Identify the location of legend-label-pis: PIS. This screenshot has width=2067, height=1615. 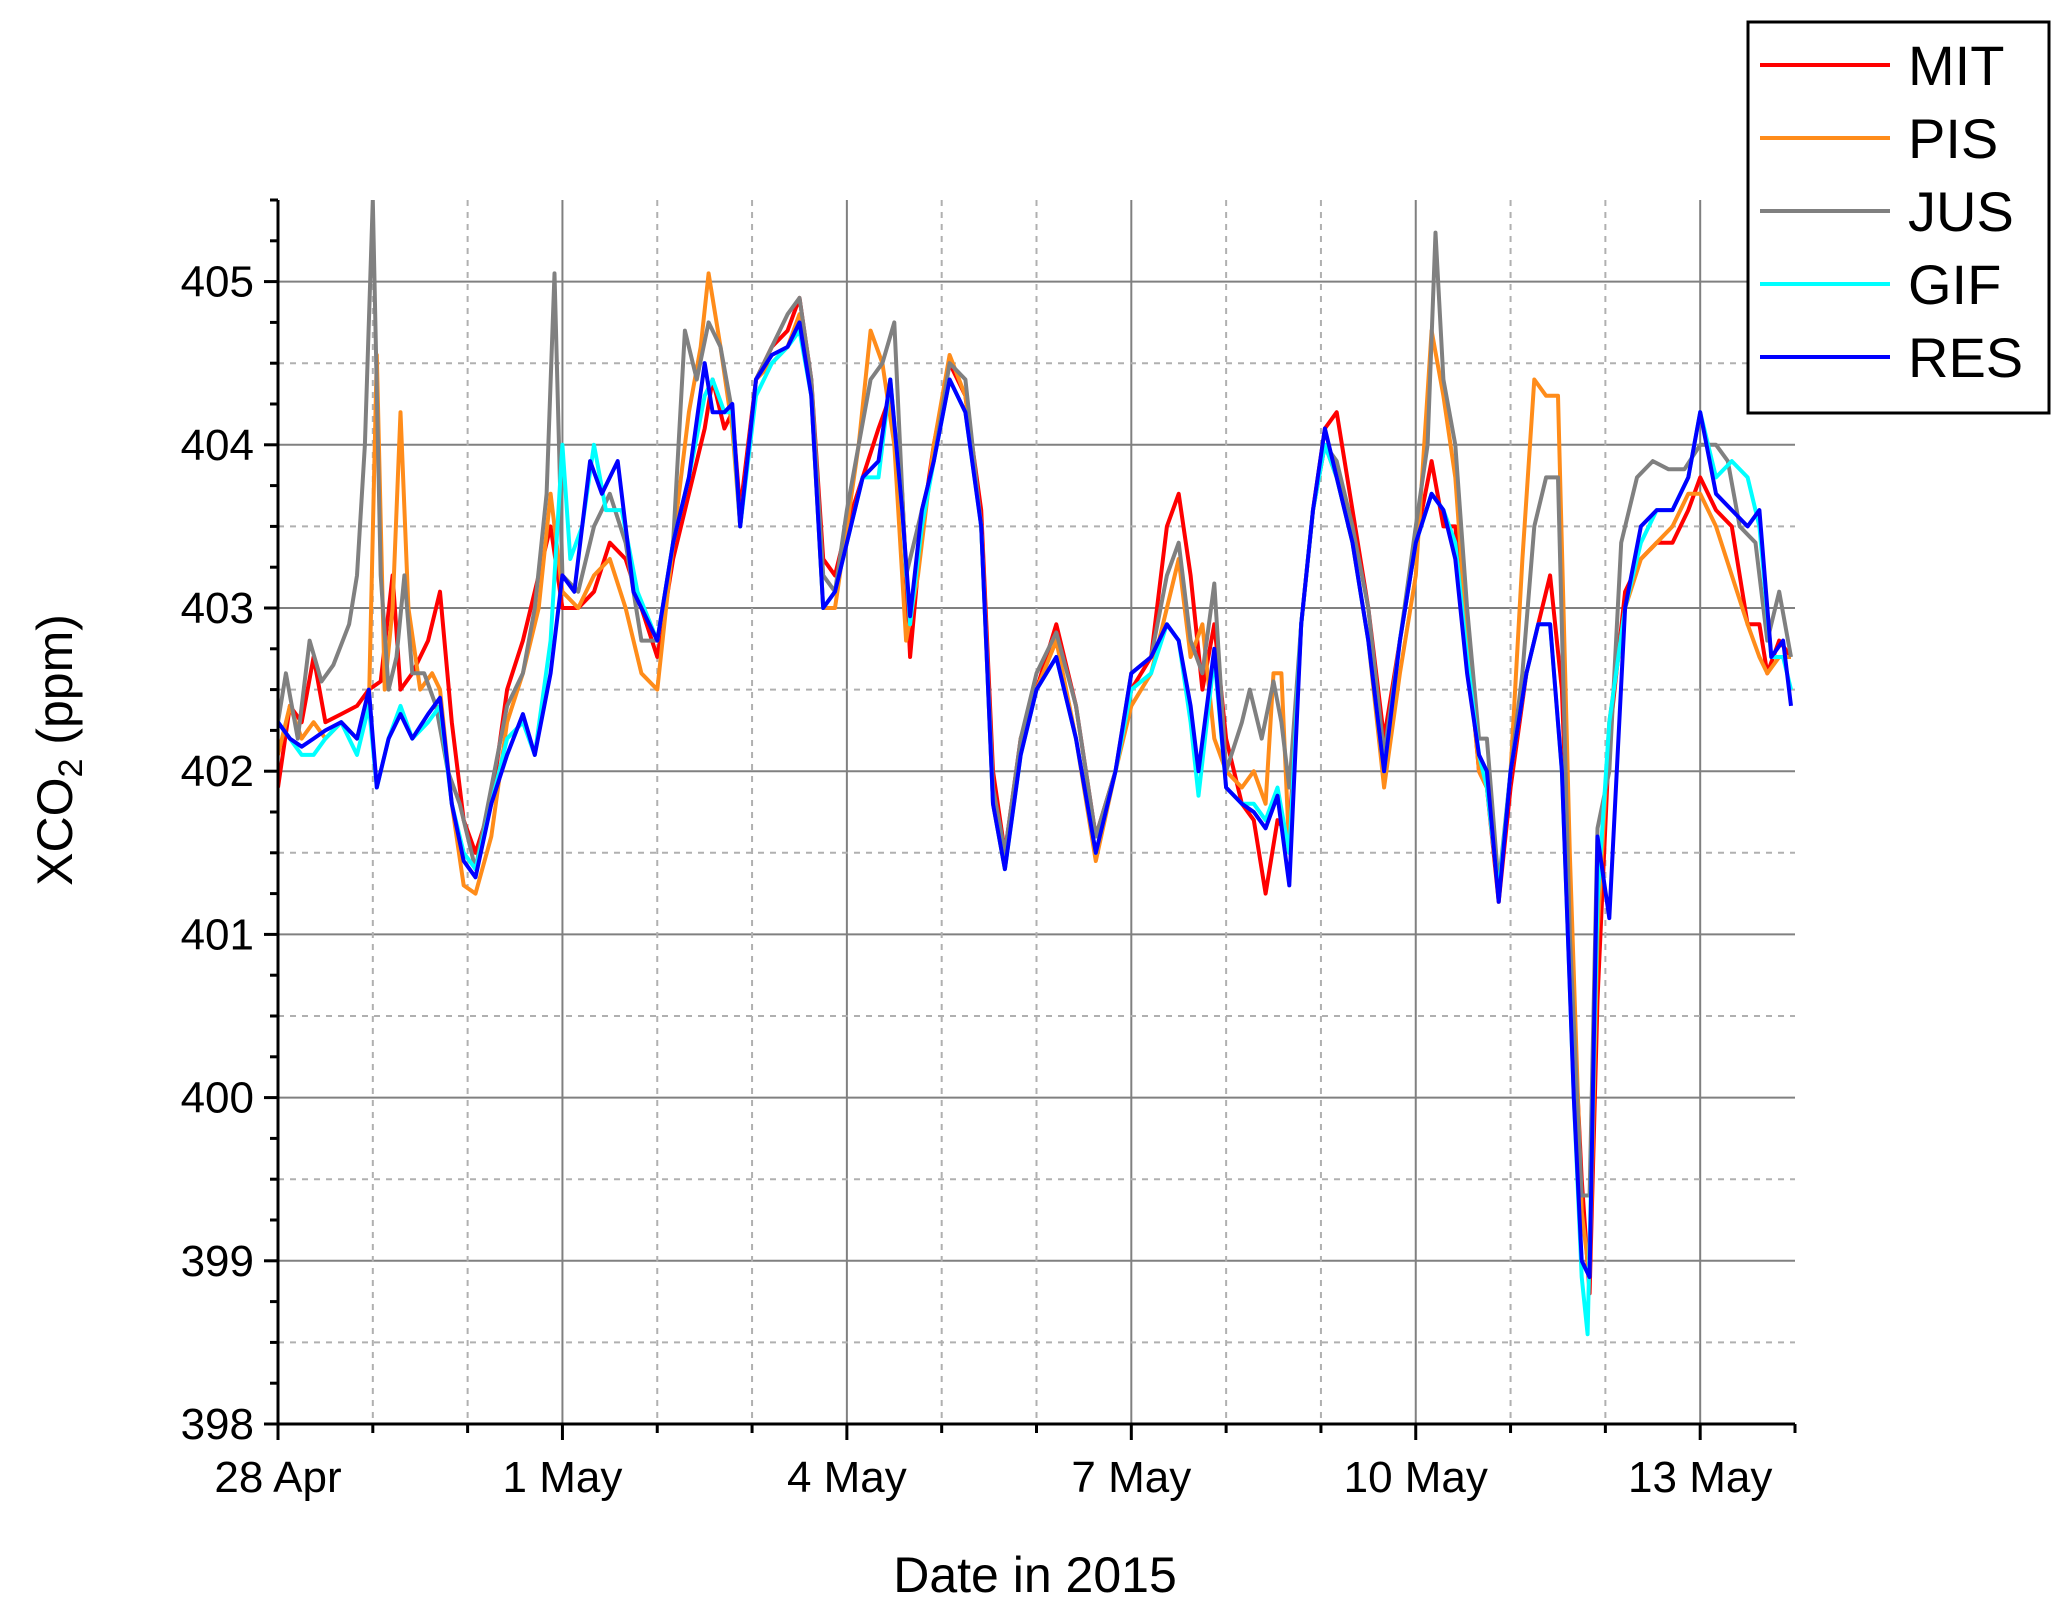
(1953, 138).